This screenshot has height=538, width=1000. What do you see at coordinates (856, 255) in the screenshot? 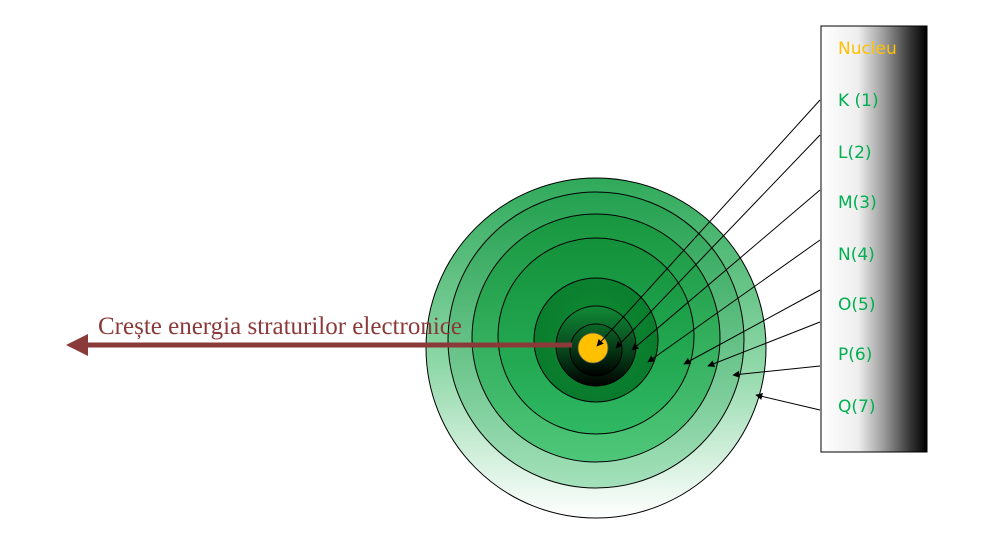
I see `legend-shell-n: N(4)` at bounding box center [856, 255].